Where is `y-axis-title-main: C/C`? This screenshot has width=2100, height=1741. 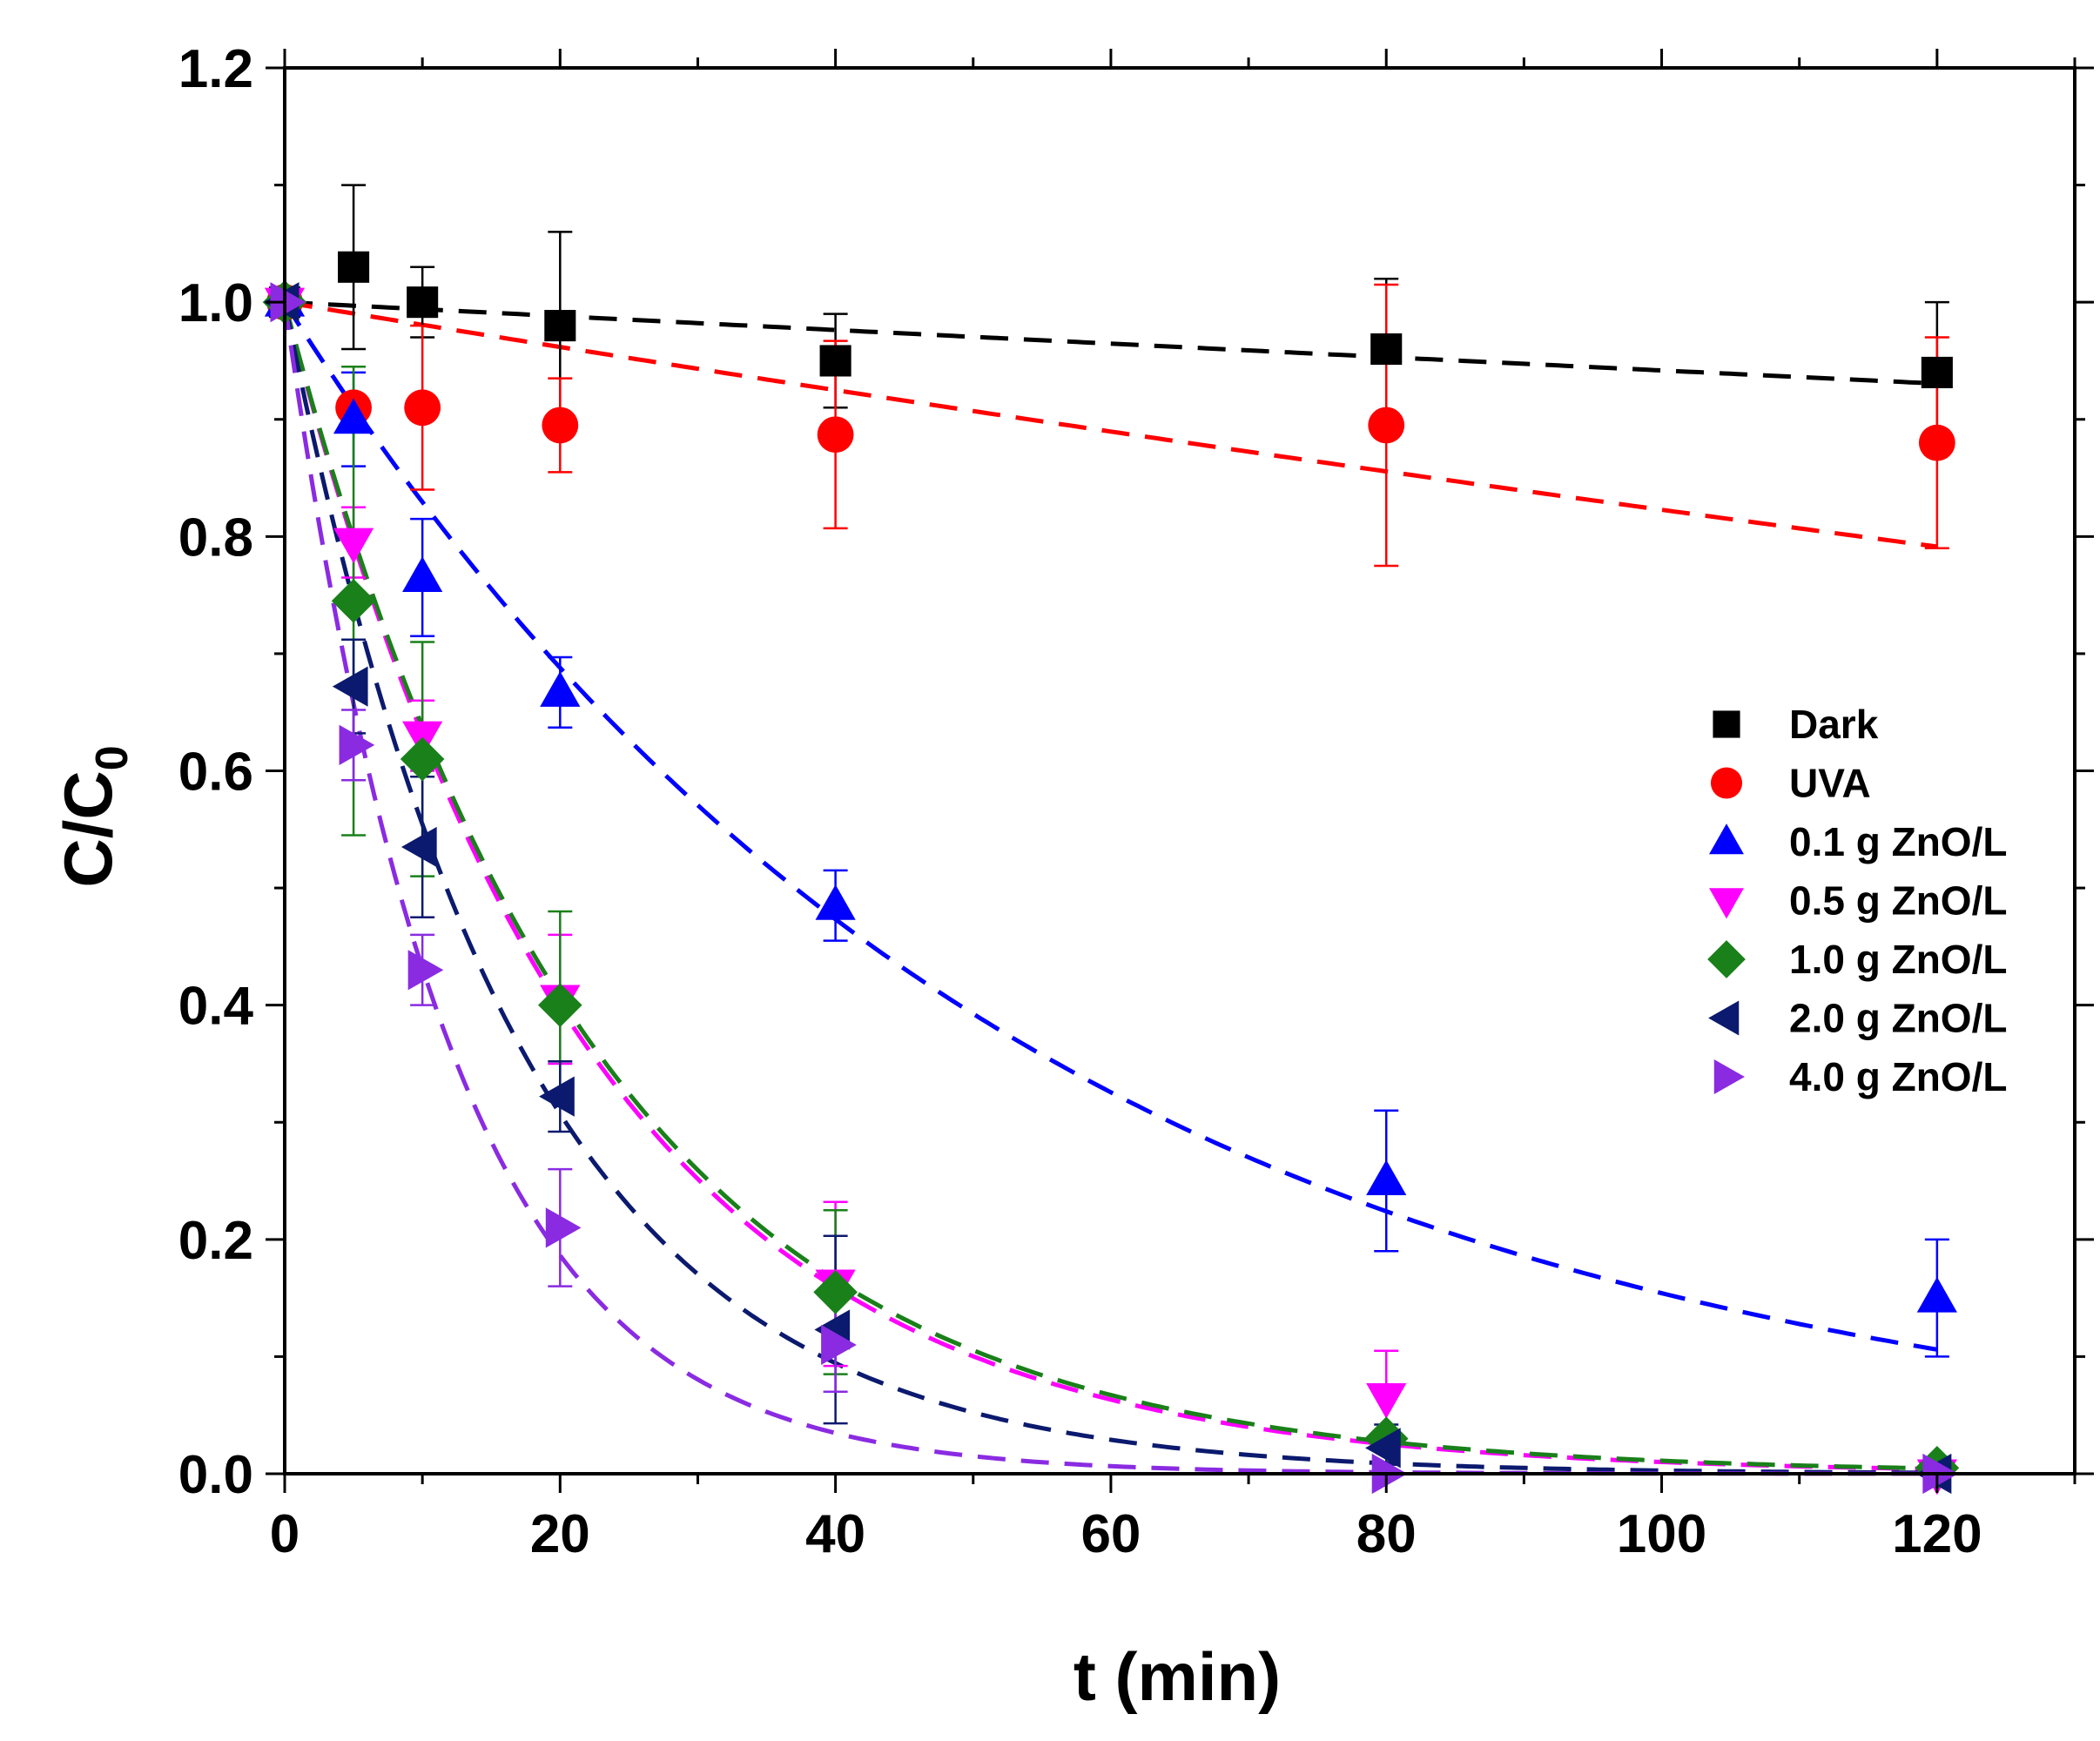
y-axis-title-main: C/C is located at coordinates (88, 828).